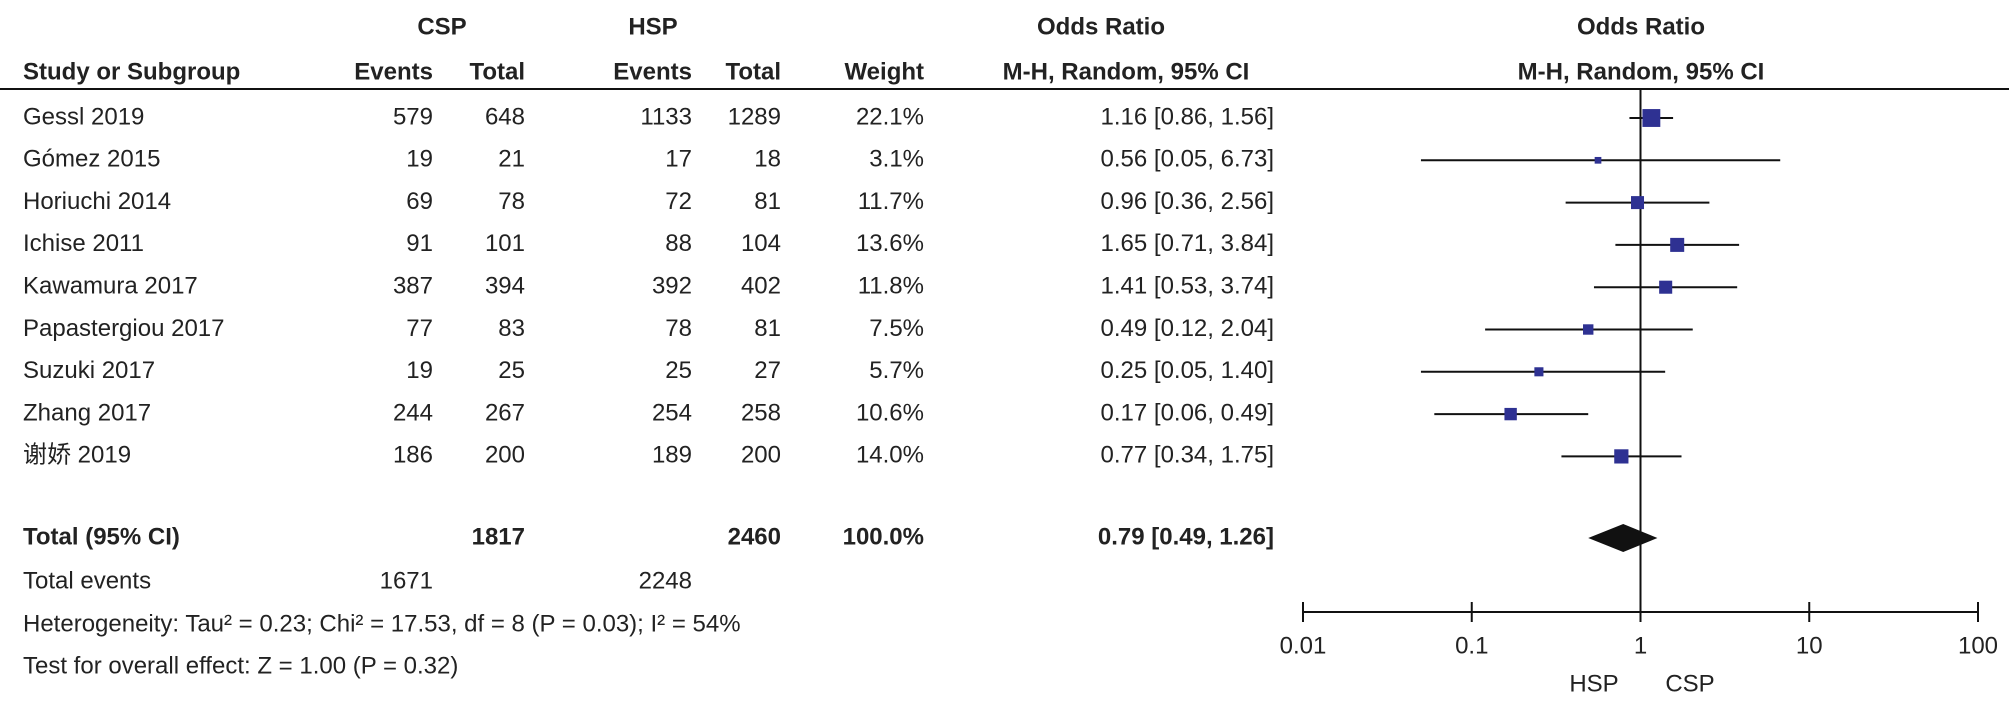 This screenshot has width=2009, height=712. I want to click on group-header: HSP, so click(652, 26).